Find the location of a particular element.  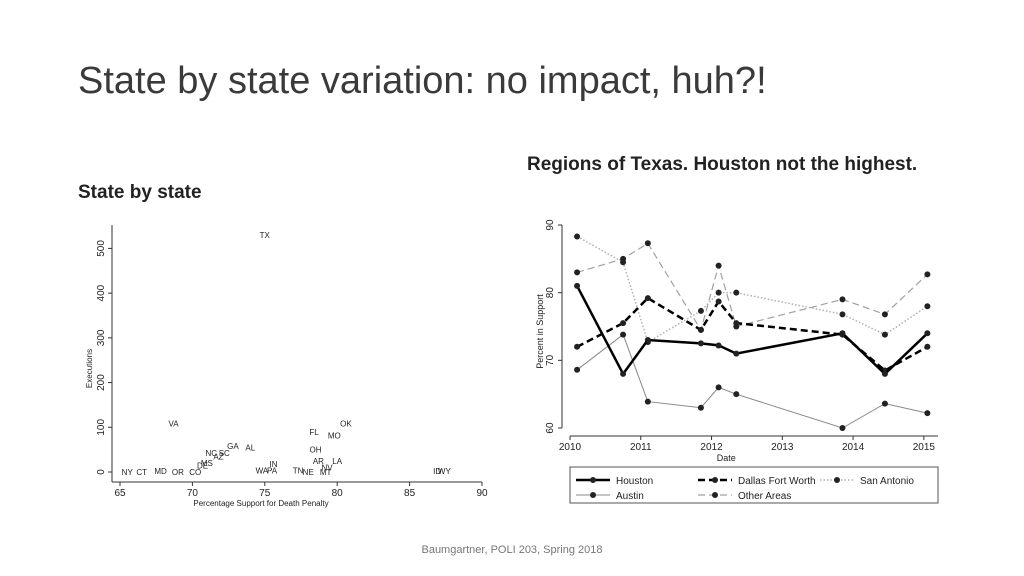

series-line-dallas-fort-worth is located at coordinates (752, 334).